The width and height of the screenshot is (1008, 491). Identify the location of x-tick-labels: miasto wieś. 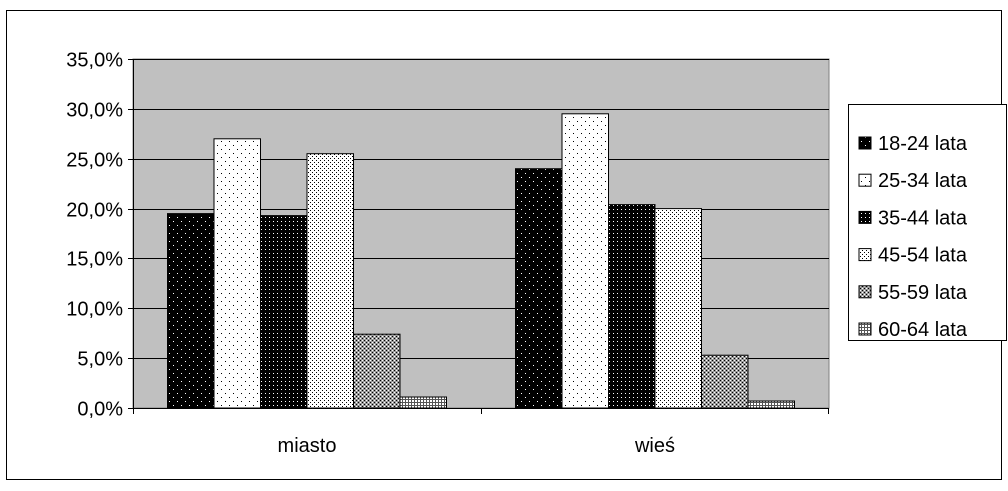
(476, 446).